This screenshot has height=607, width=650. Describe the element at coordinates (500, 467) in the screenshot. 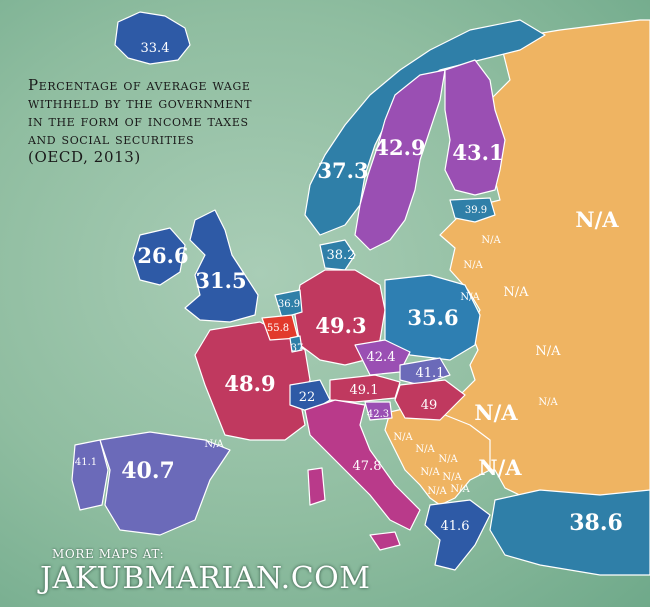

I see `label-bulgaria: N/A` at that location.